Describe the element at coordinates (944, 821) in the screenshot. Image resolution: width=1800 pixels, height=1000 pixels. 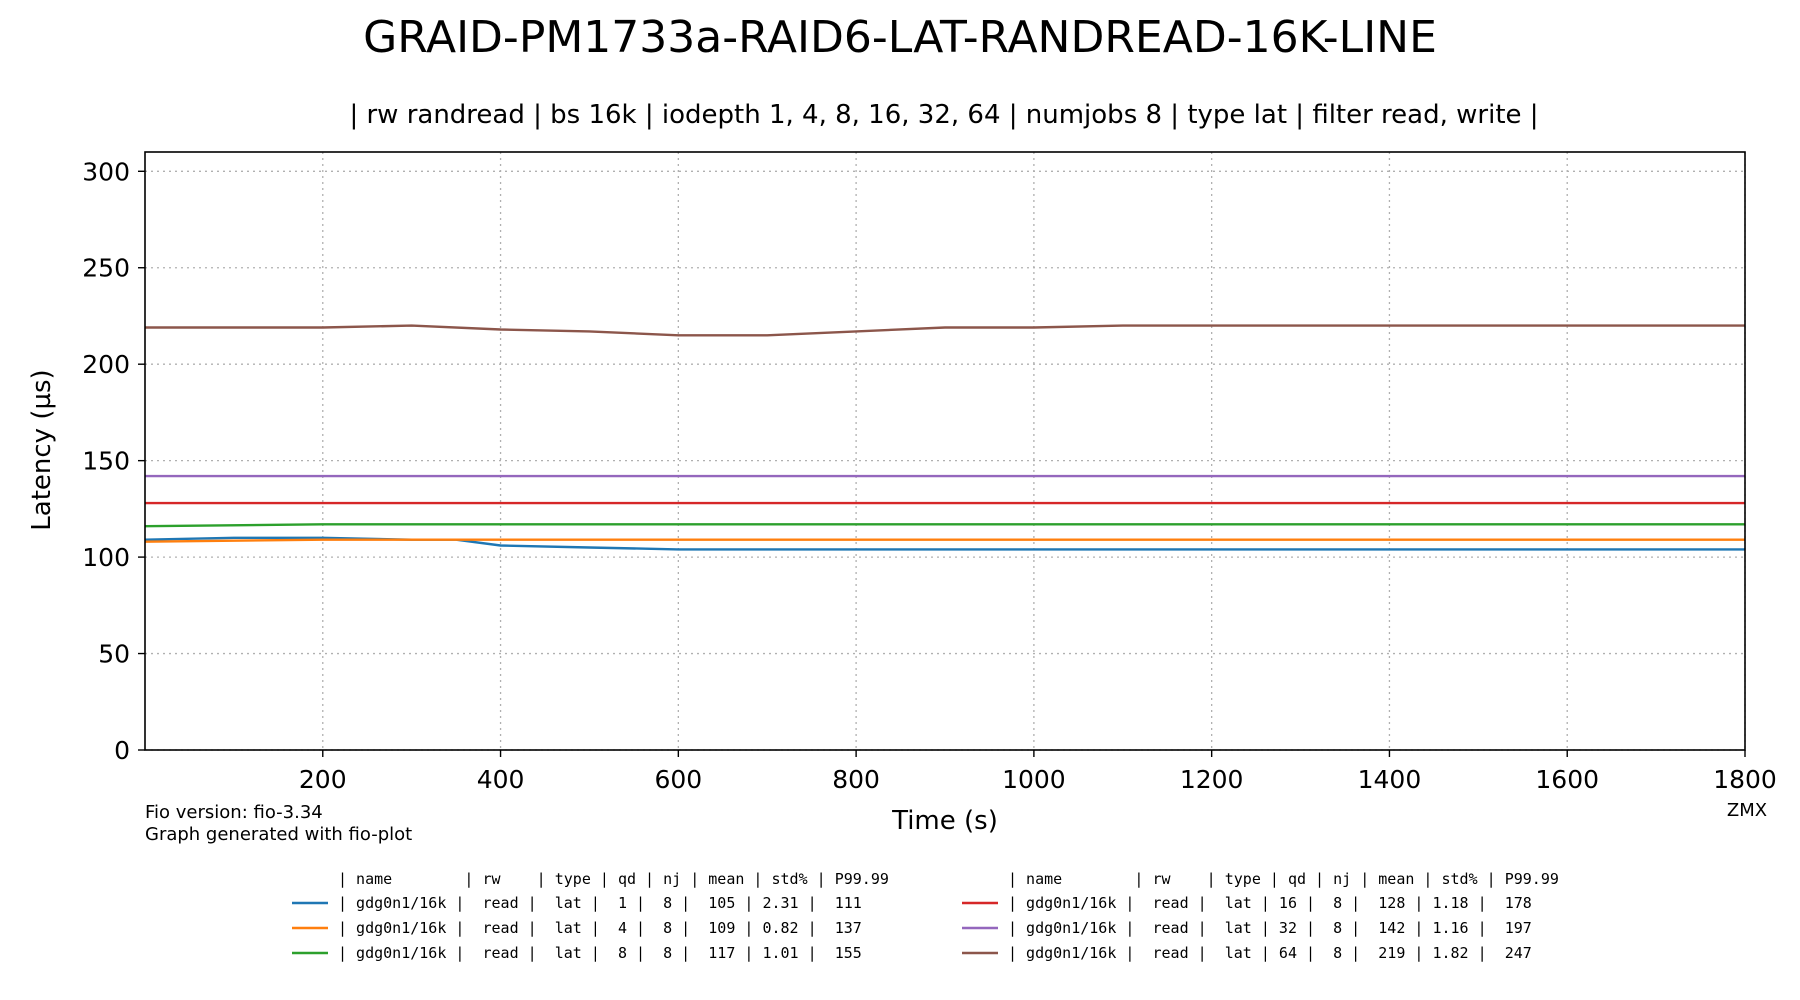
I see `x-axis-label: Time (s)` at that location.